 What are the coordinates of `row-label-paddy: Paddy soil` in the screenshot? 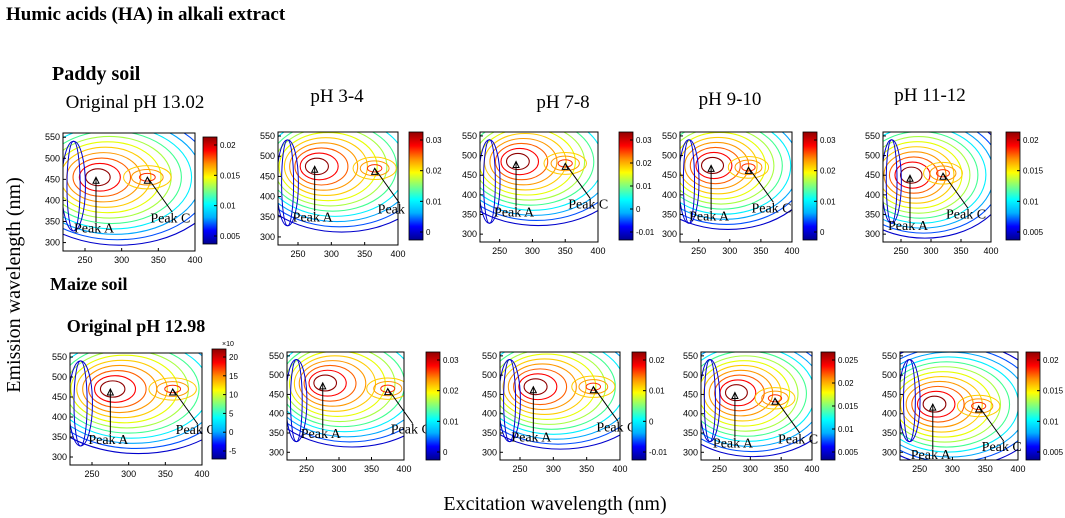 It's located at (96, 74).